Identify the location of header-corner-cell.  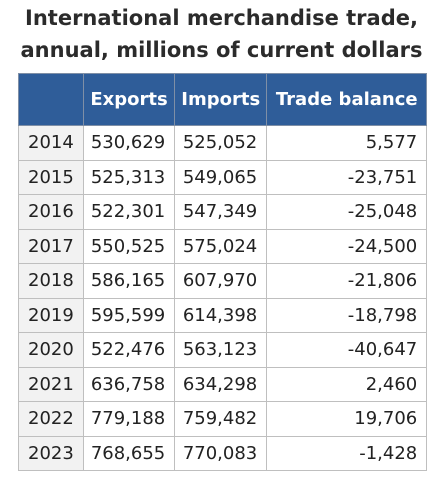
(51, 99).